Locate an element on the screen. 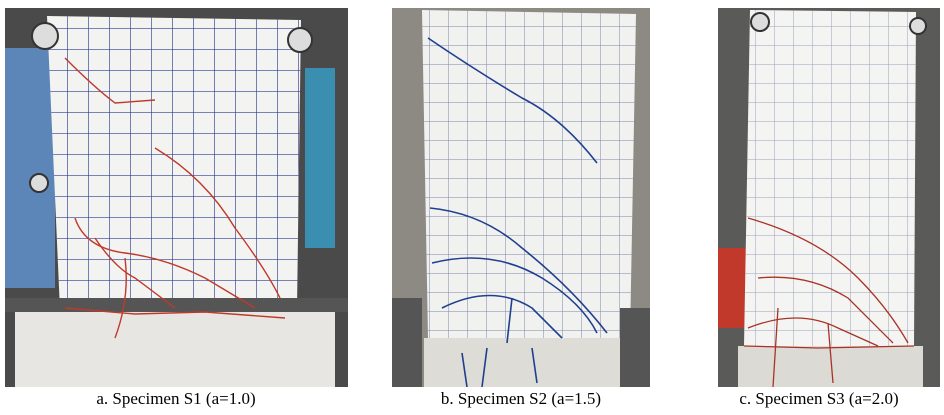 The width and height of the screenshot is (944, 415). steel-beam is located at coordinates (176, 305).